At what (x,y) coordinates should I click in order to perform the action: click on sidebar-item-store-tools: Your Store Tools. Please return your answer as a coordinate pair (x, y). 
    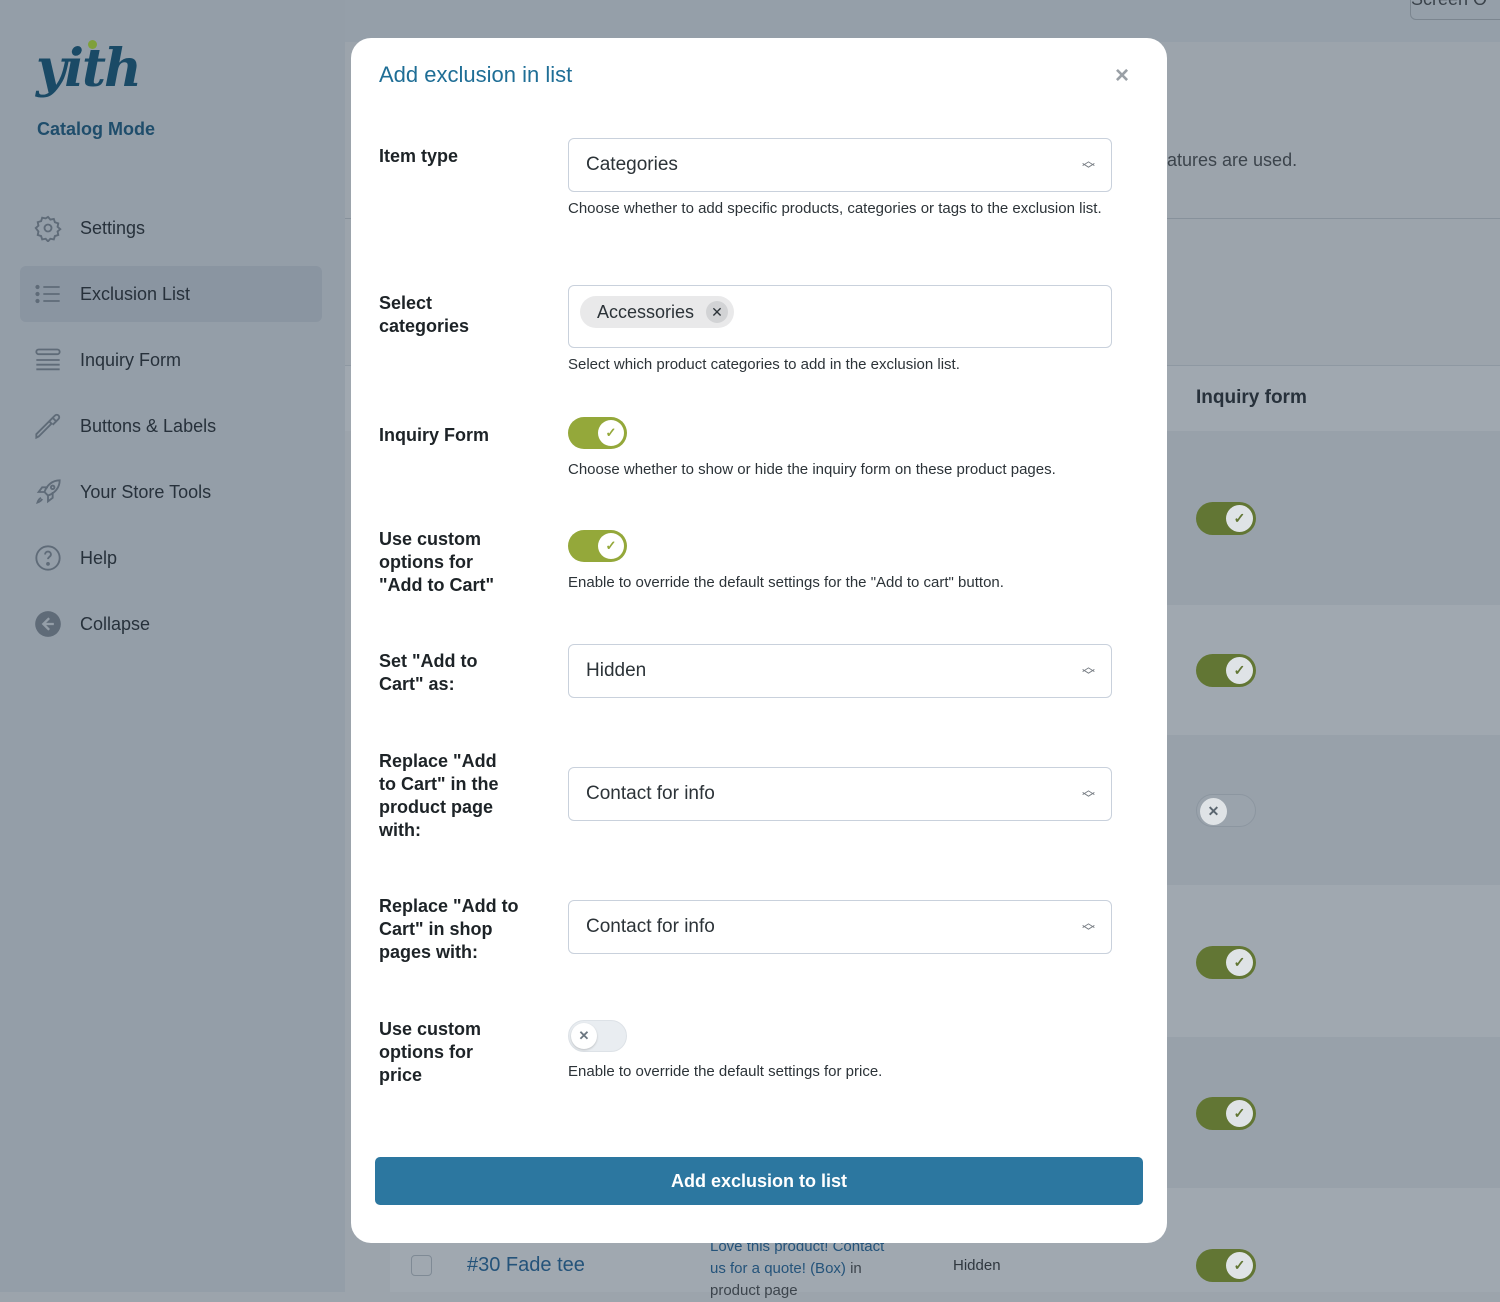
    Looking at the image, I should click on (171, 492).